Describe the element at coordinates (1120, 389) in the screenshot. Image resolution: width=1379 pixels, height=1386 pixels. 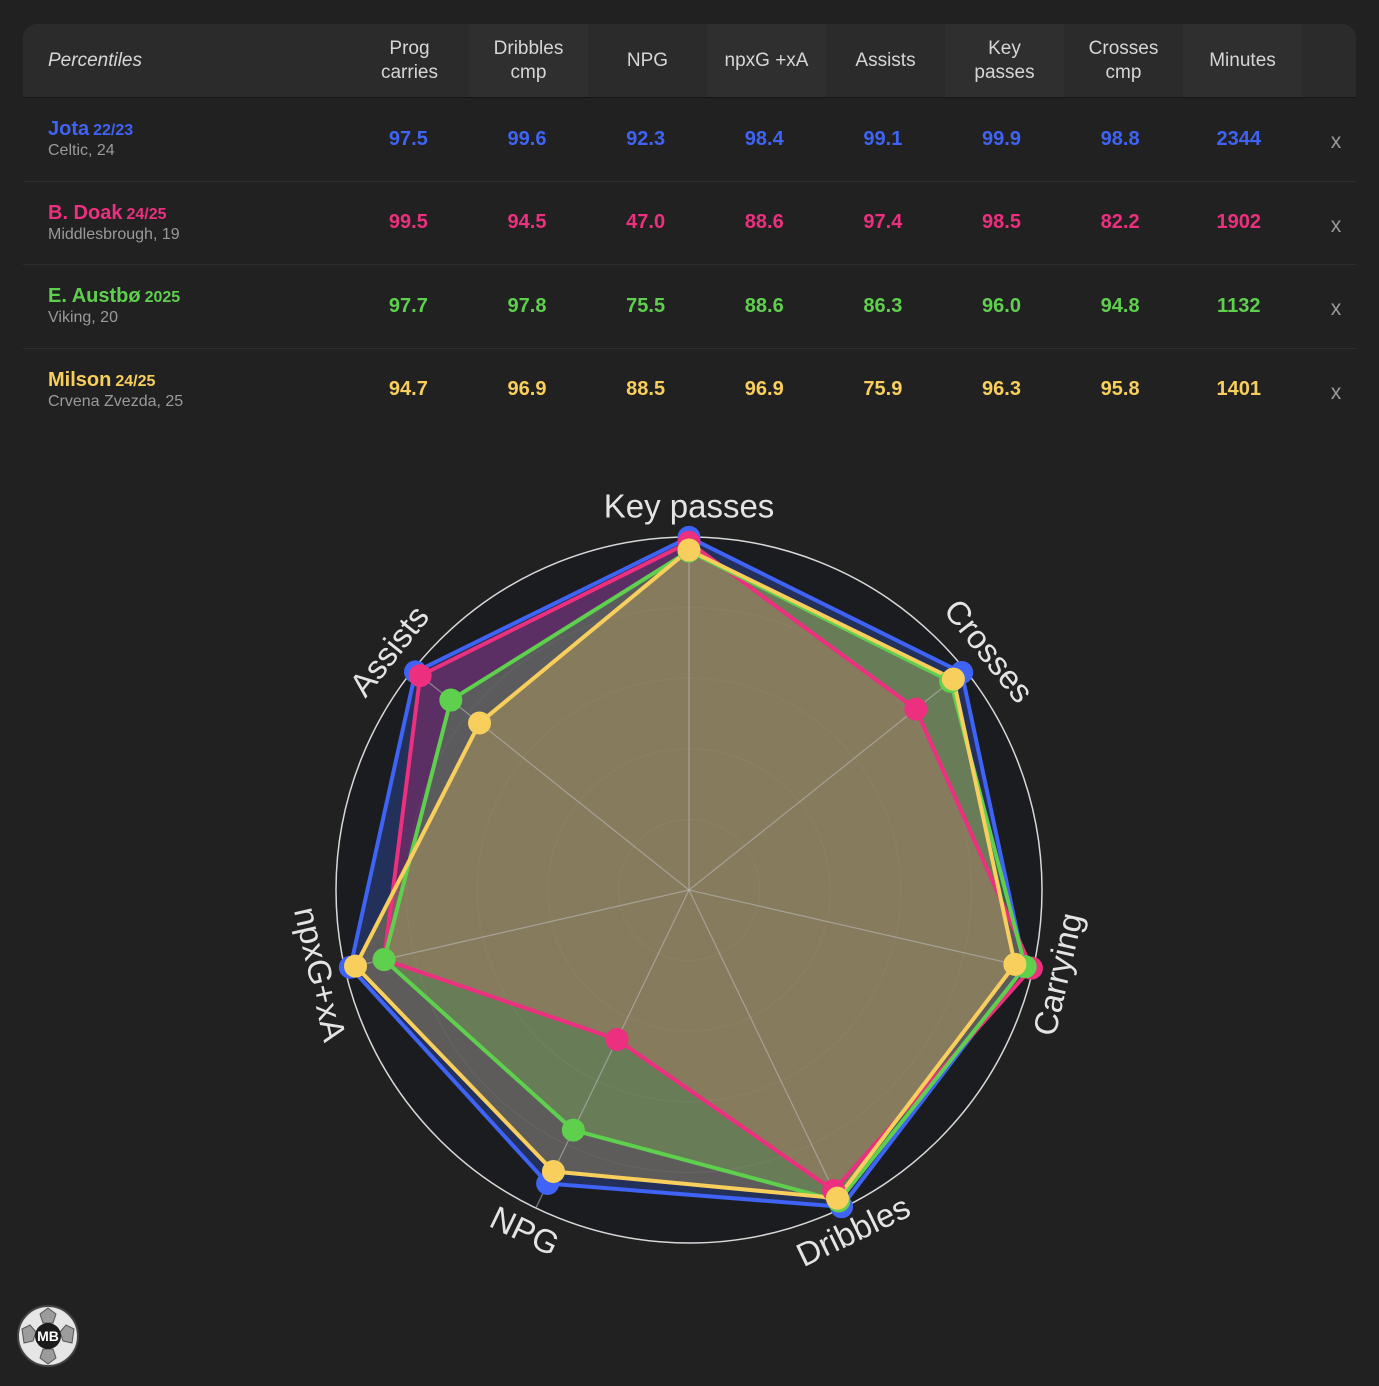
I see `value-cell: 95.8` at that location.